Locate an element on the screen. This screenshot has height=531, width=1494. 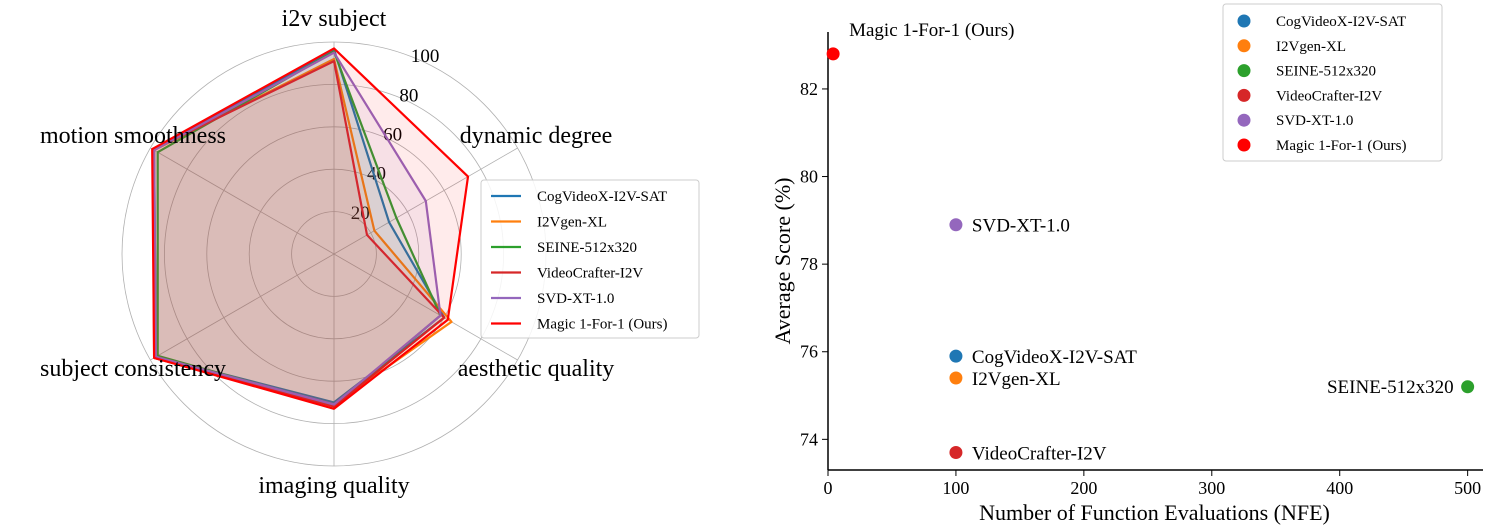
radar-legend-label-seine-512x320: SEINE-512x320 is located at coordinates (587, 248).